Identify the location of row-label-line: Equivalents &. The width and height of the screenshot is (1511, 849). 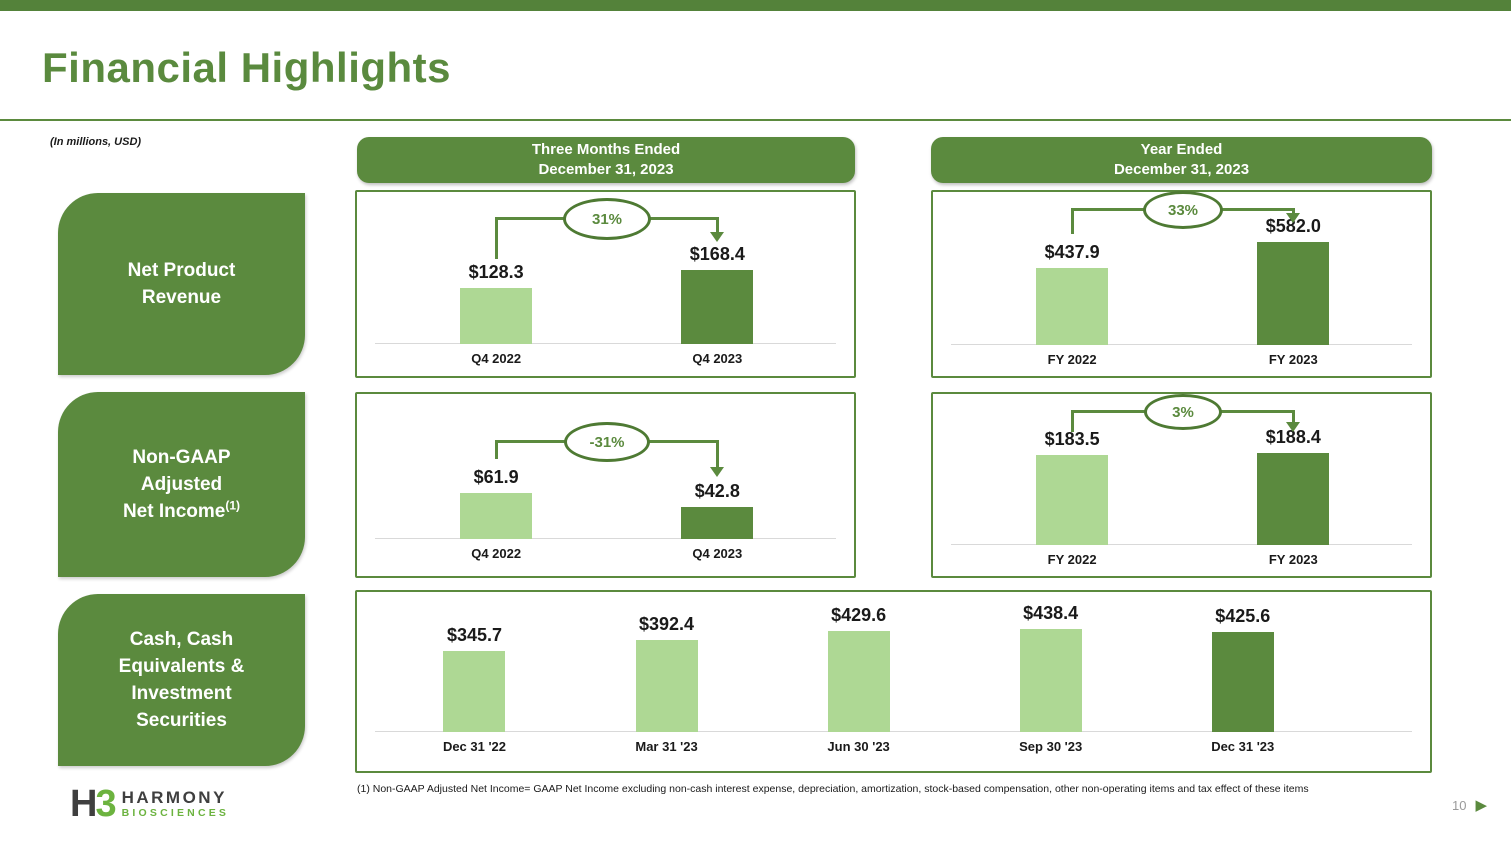
(181, 666).